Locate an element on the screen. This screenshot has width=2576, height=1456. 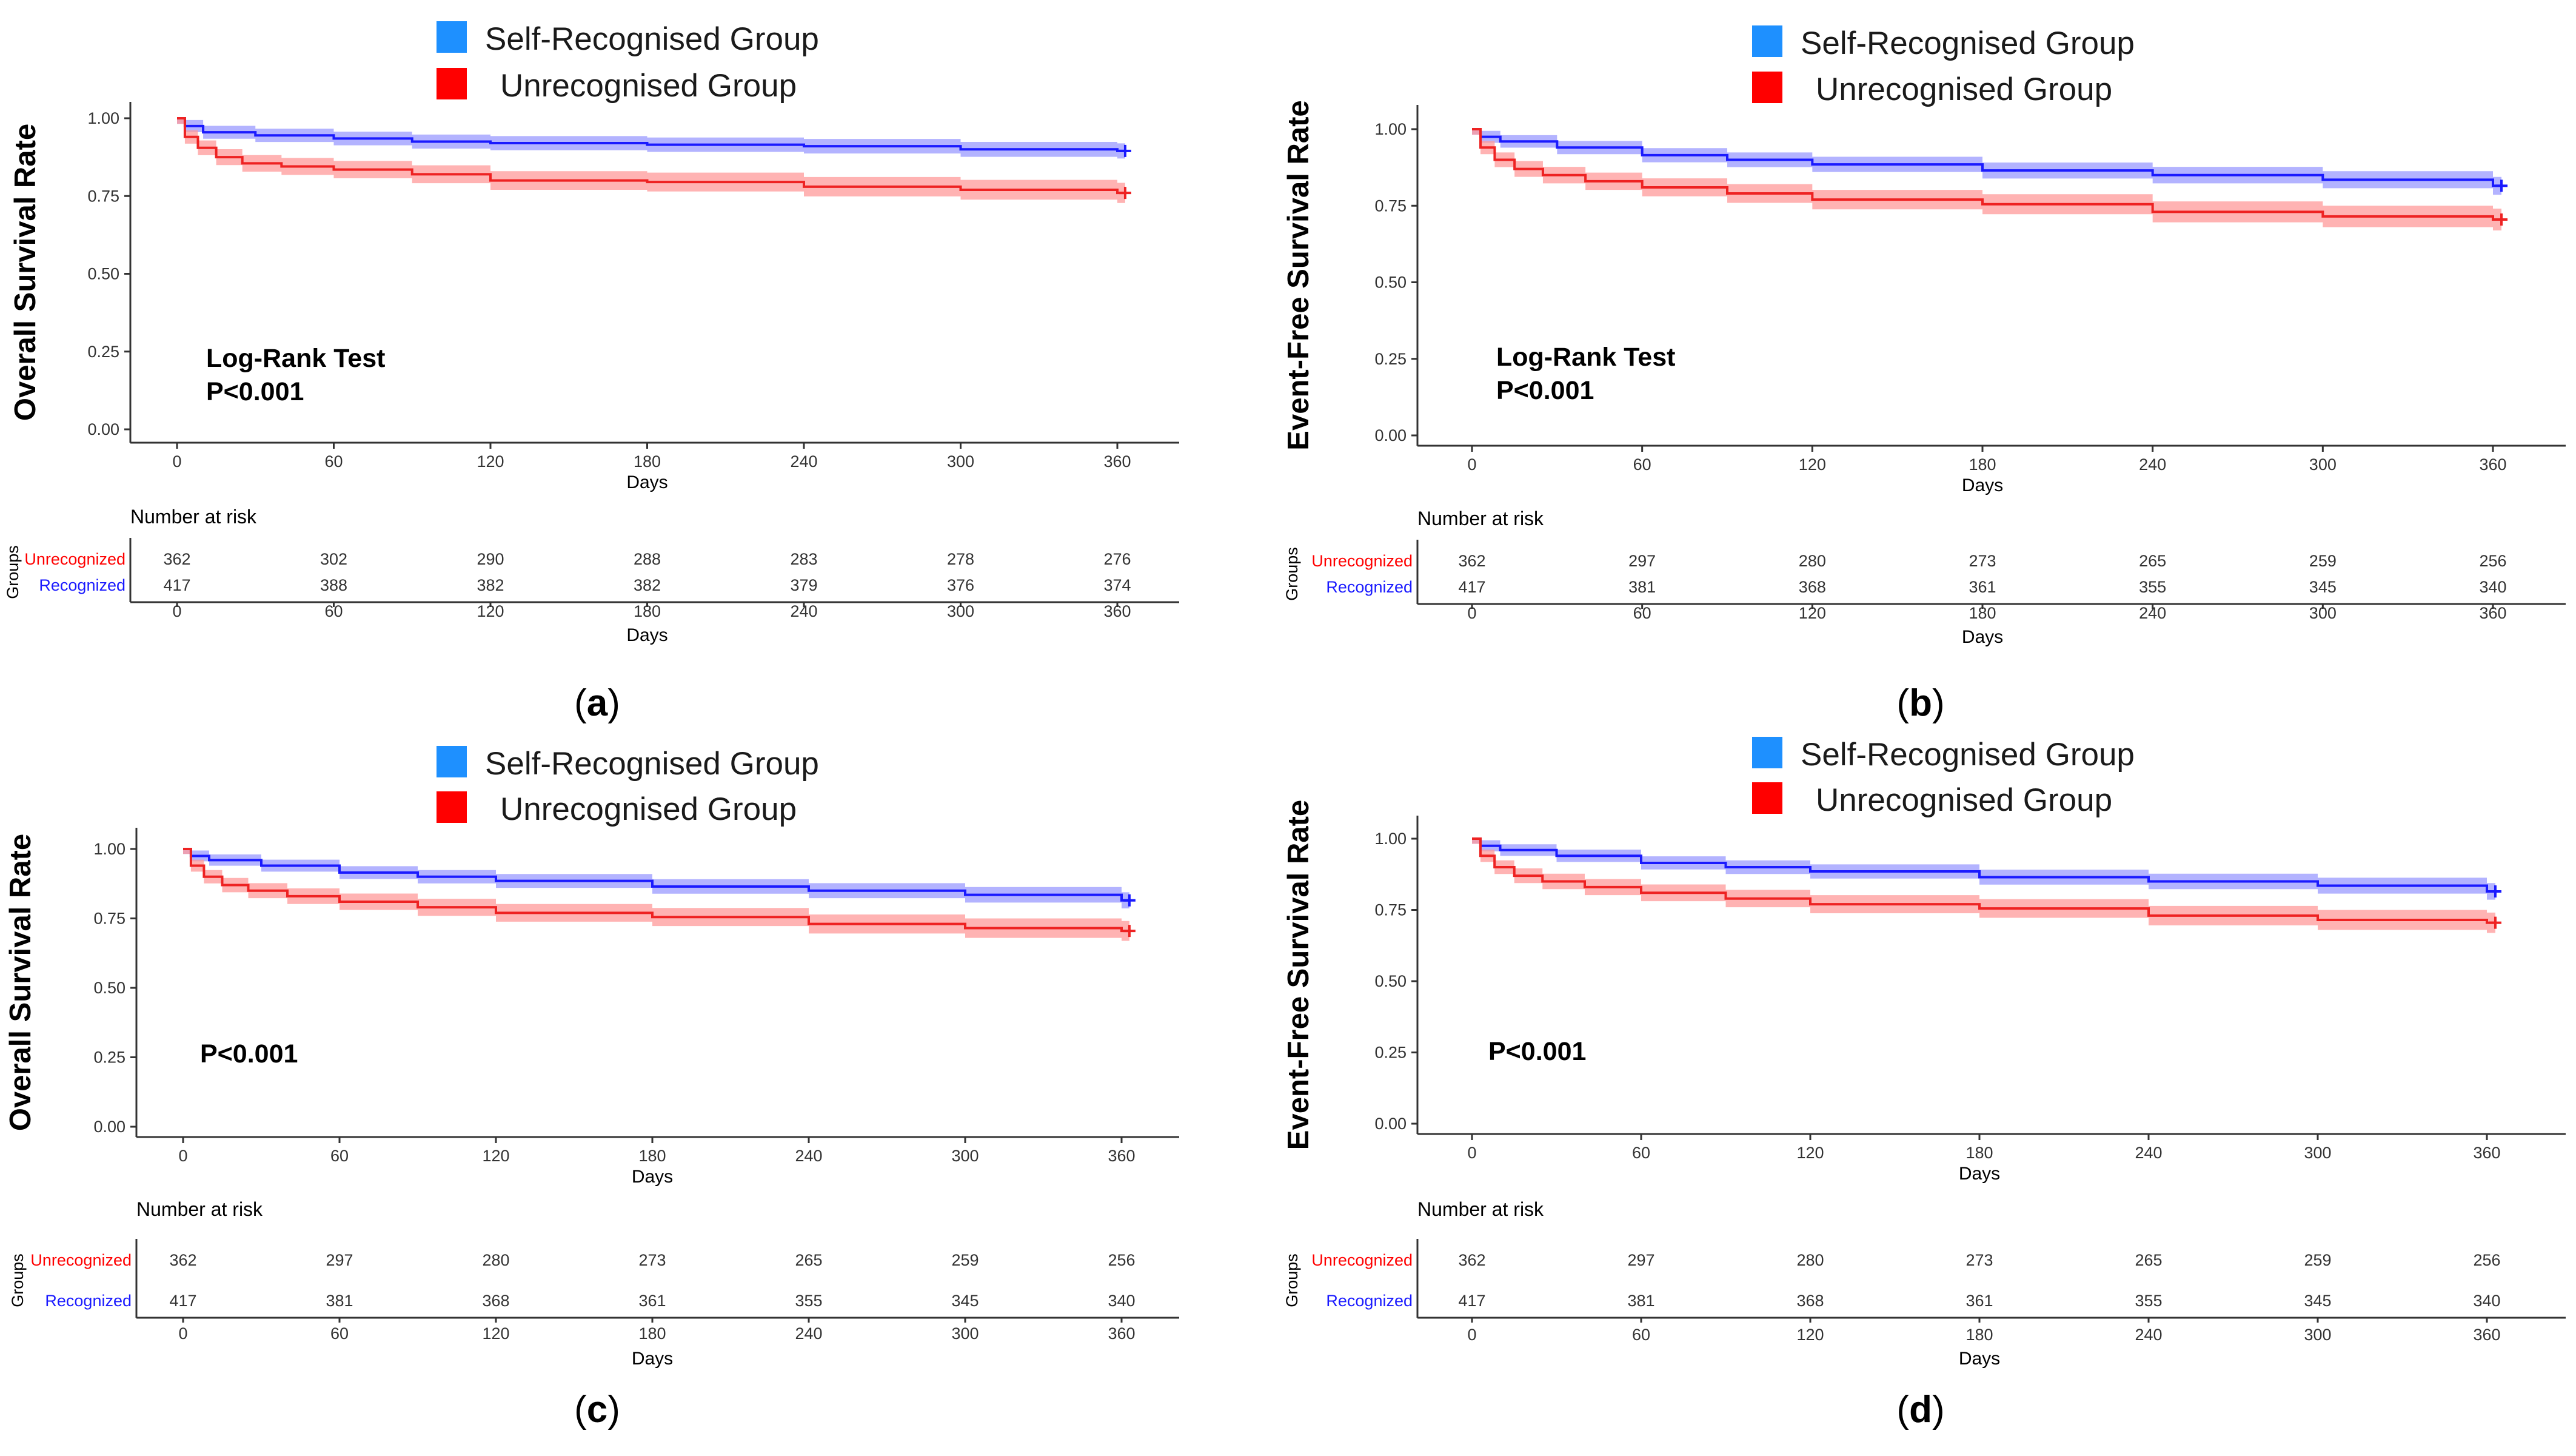
risk-count: 276 is located at coordinates (1117, 559).